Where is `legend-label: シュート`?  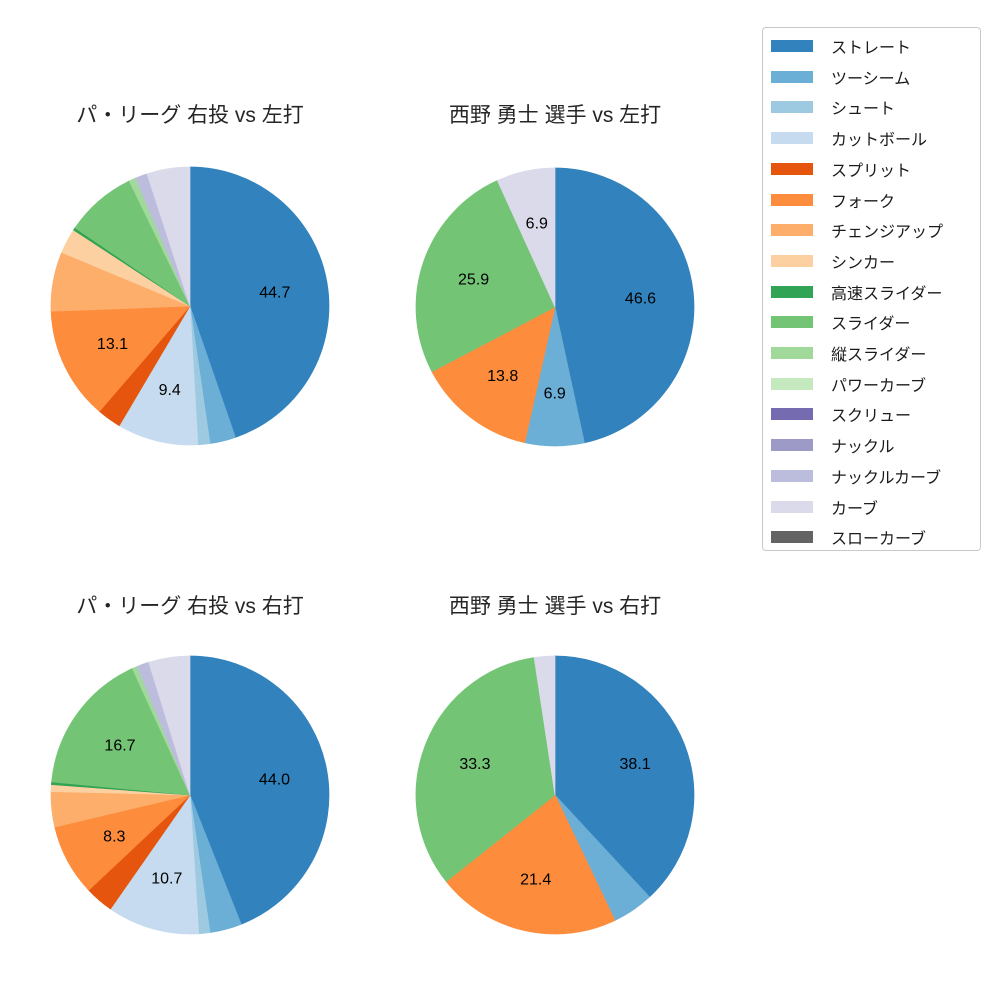
legend-label: シュート is located at coordinates (863, 110).